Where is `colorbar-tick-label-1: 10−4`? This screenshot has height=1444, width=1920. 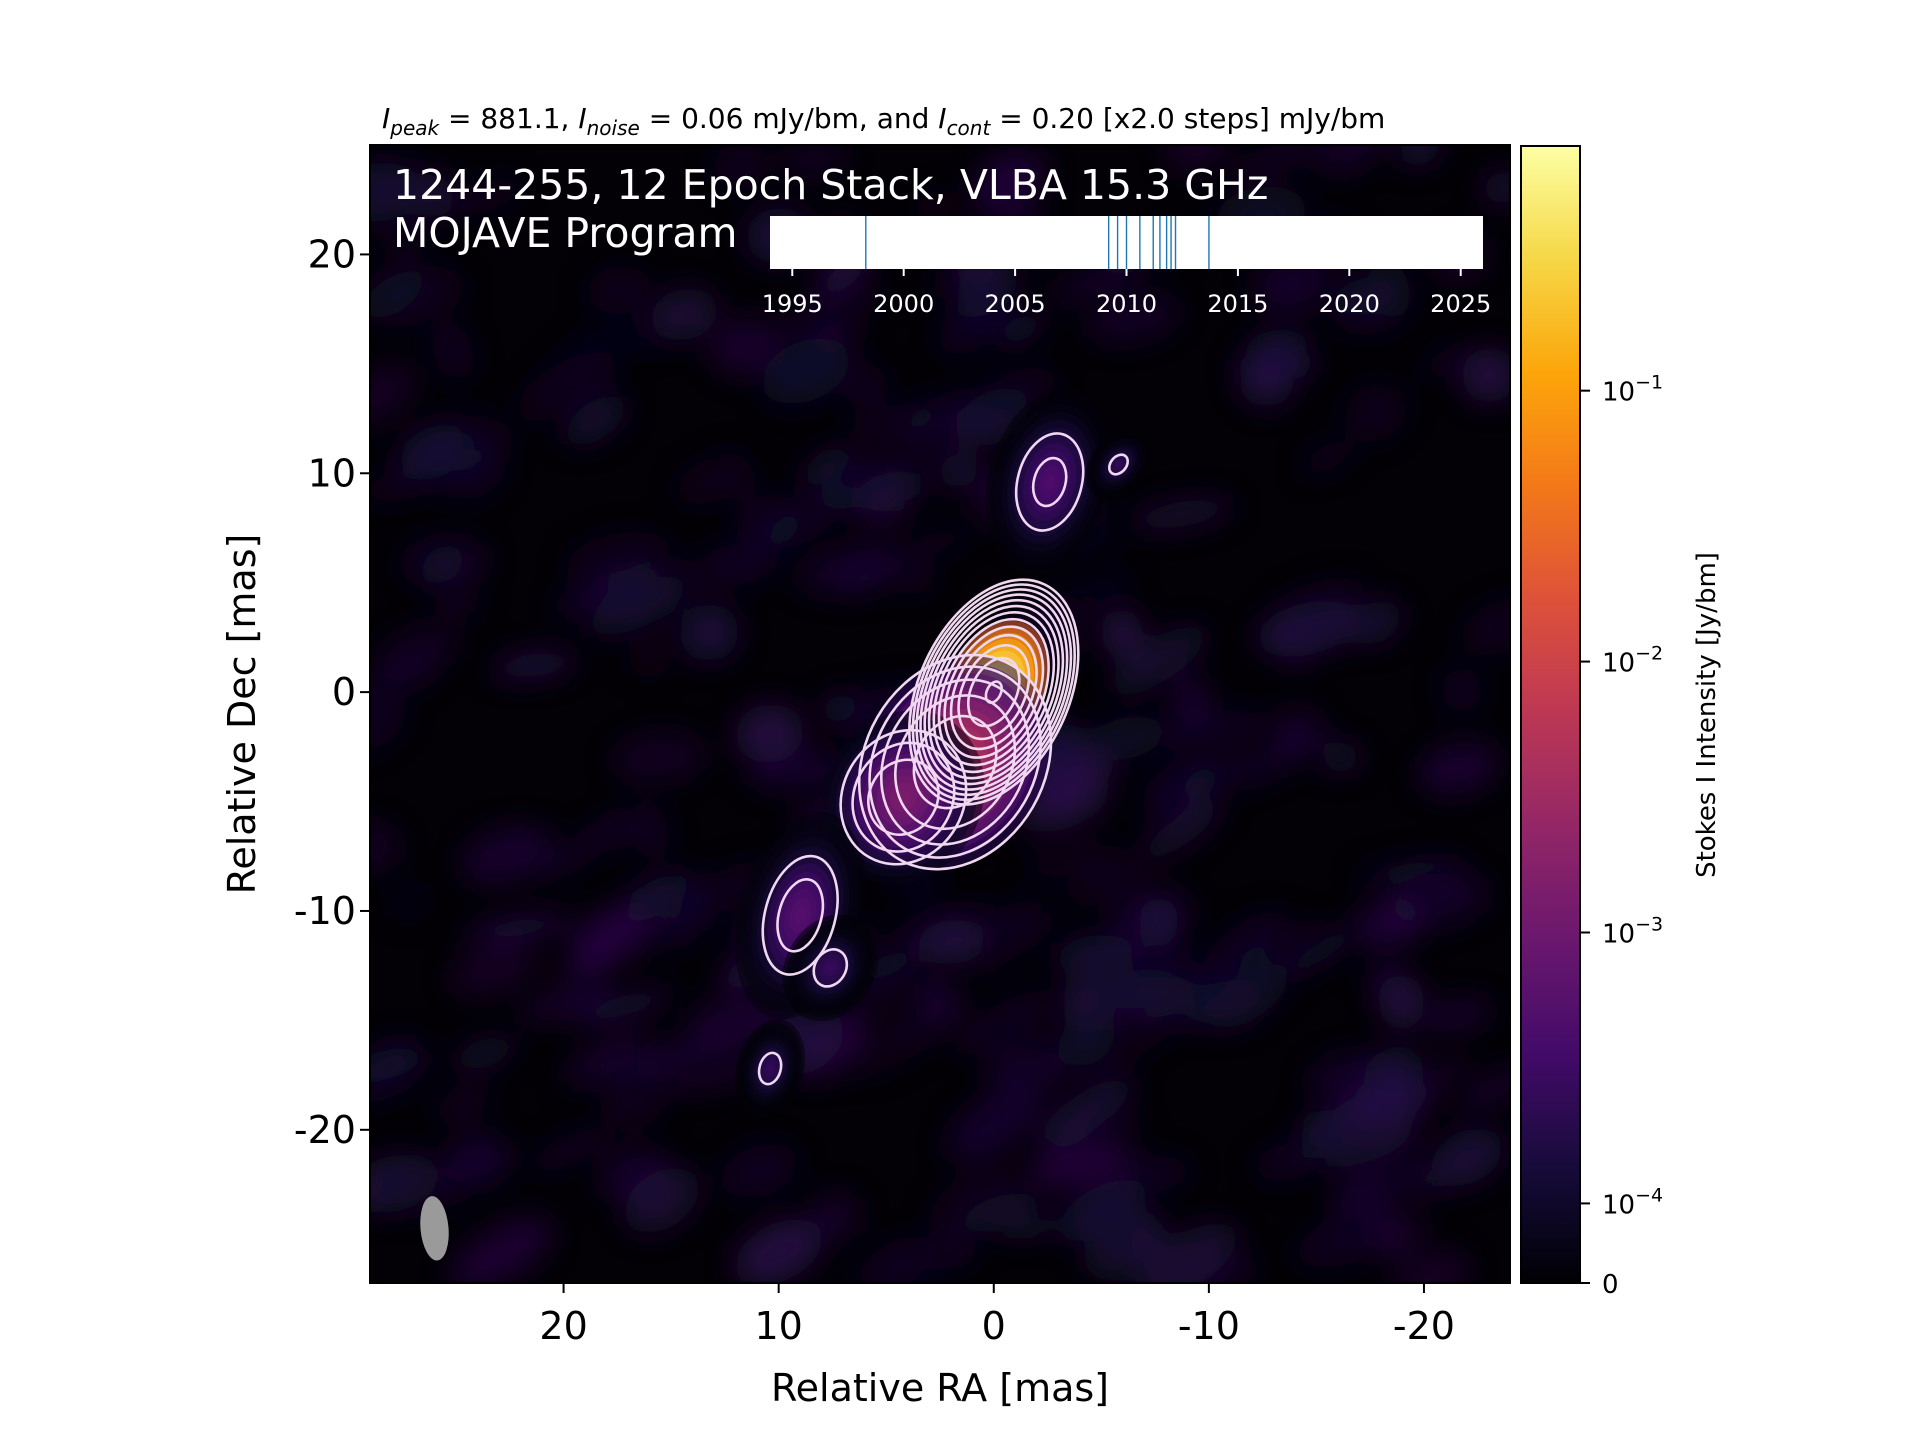
colorbar-tick-label-1: 10−4 is located at coordinates (1632, 1202).